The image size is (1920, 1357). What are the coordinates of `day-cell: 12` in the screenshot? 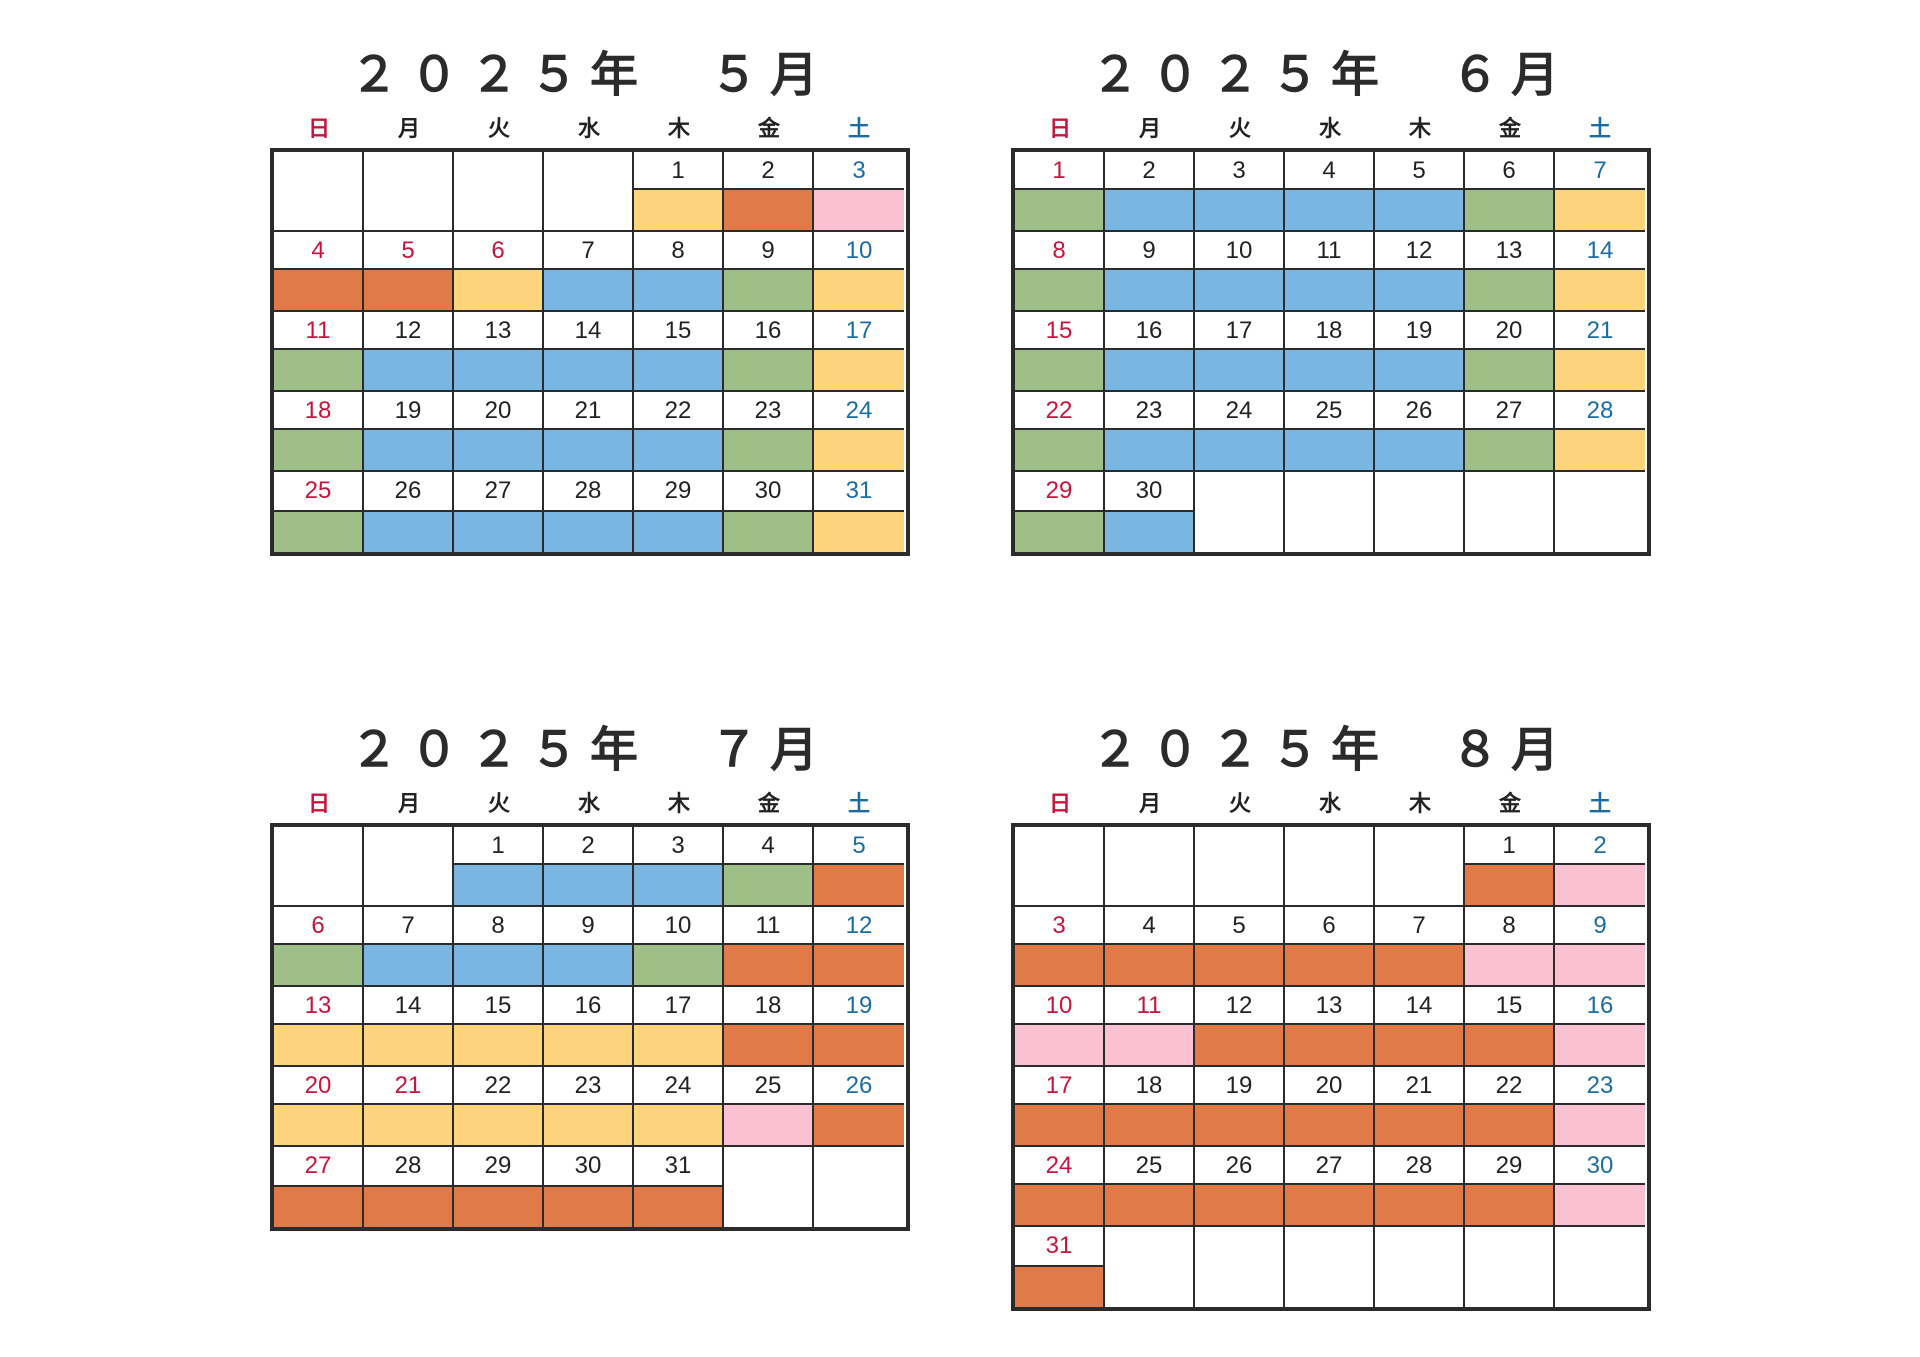 It's located at (1420, 272).